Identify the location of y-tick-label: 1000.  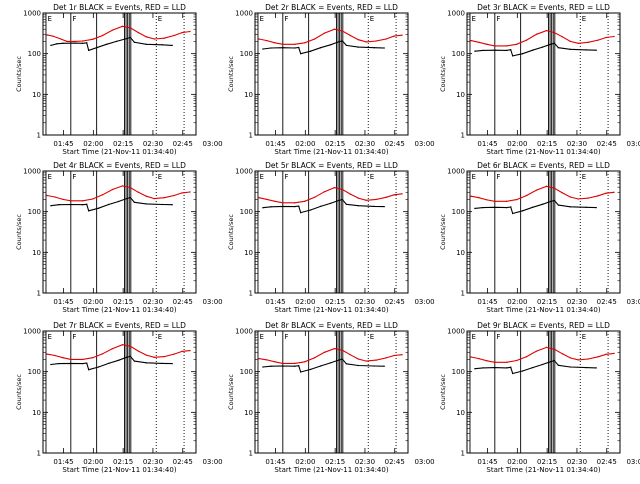
(32, 172).